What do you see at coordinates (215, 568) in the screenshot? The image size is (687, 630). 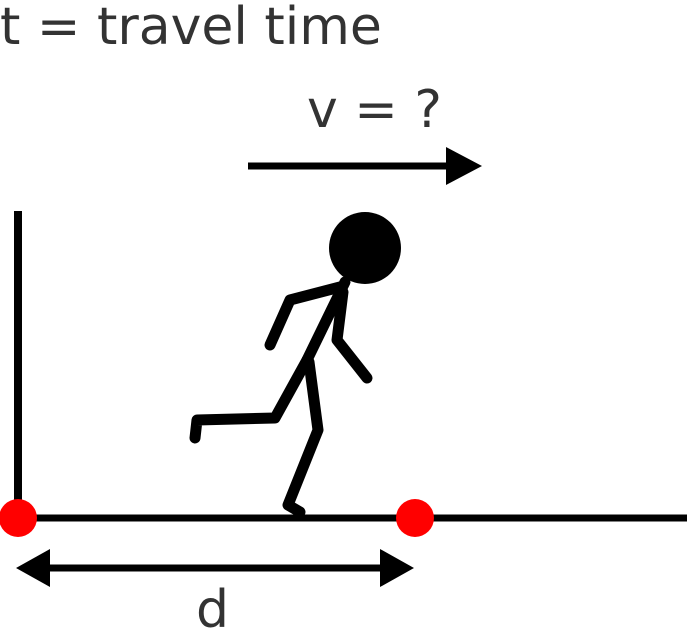 I see `distance-arrow-icon` at bounding box center [215, 568].